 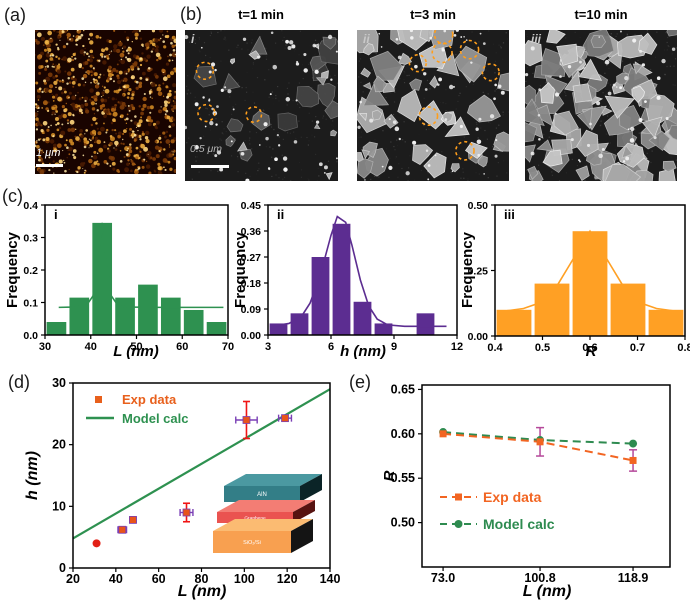 I want to click on tick-label: 0.09, so click(x=251, y=310).